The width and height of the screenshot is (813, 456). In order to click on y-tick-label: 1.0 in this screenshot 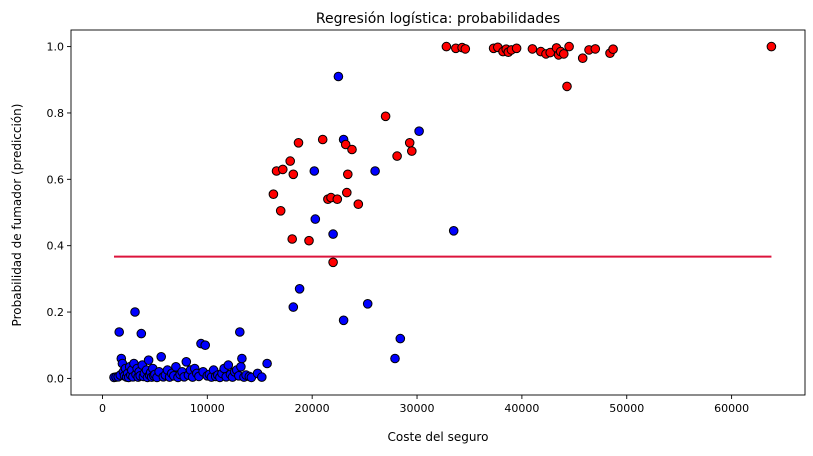, I will do `click(56, 47)`.